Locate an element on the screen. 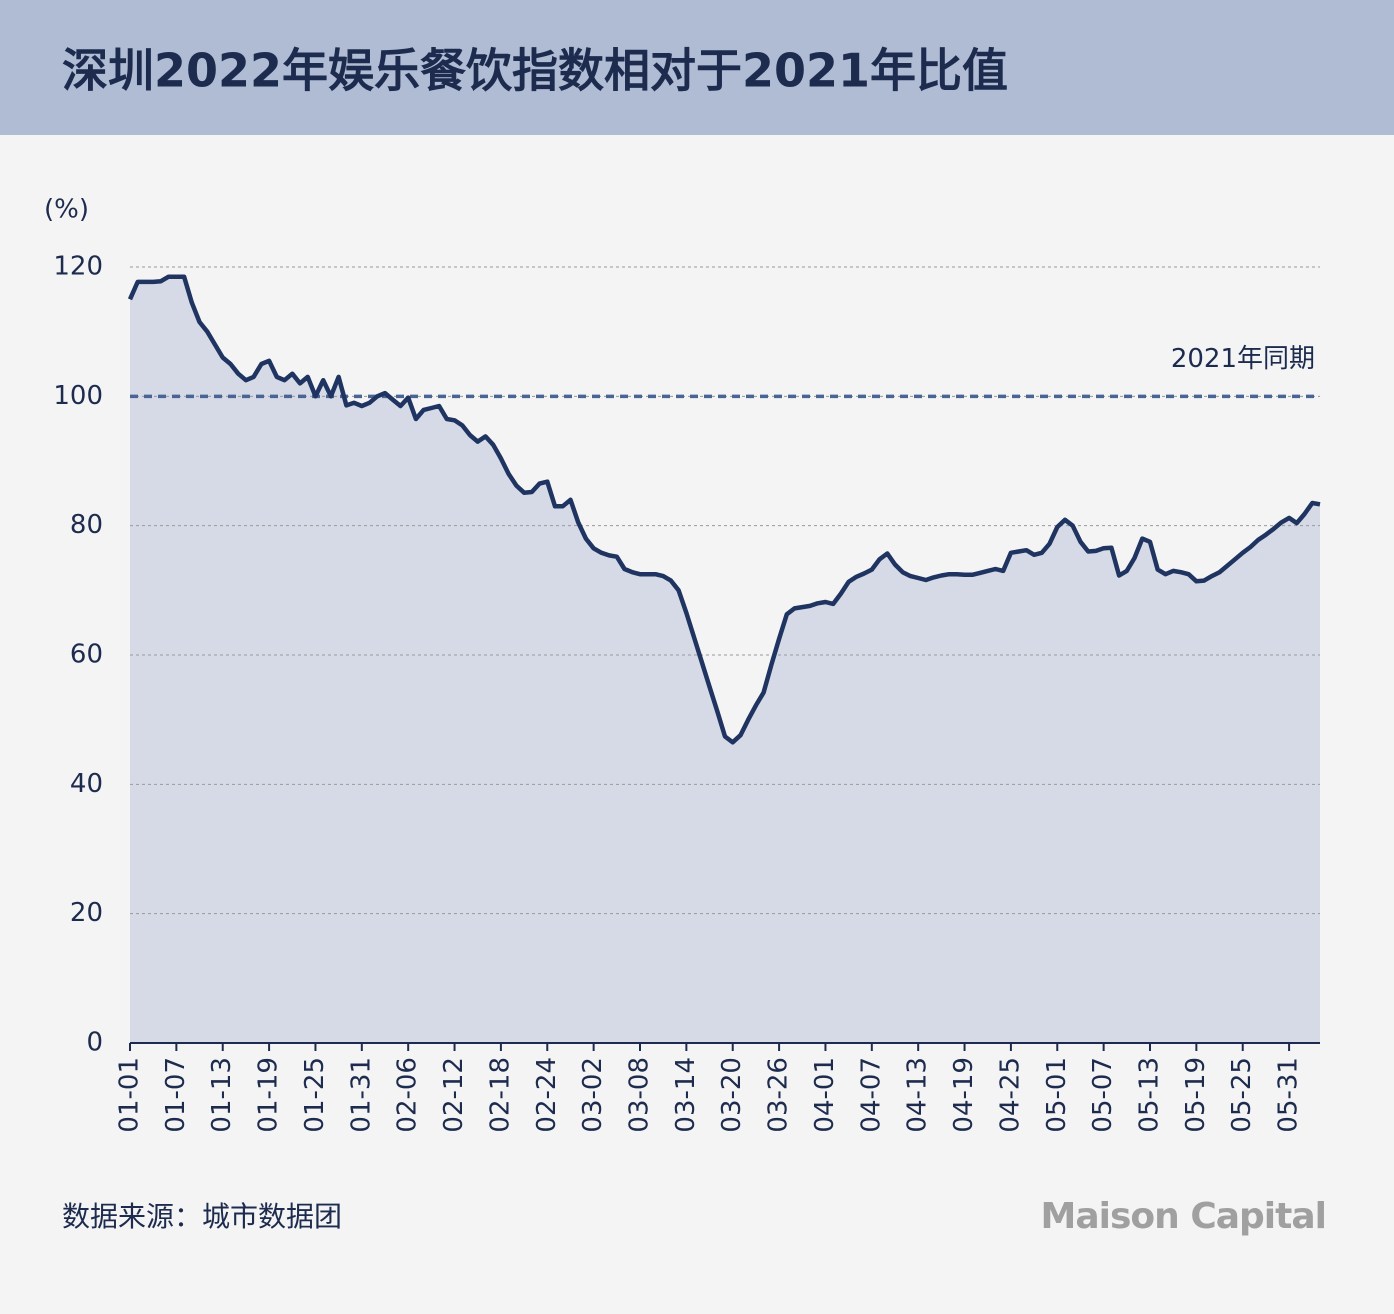  x-tick-label: 04-19 is located at coordinates (964, 1095).